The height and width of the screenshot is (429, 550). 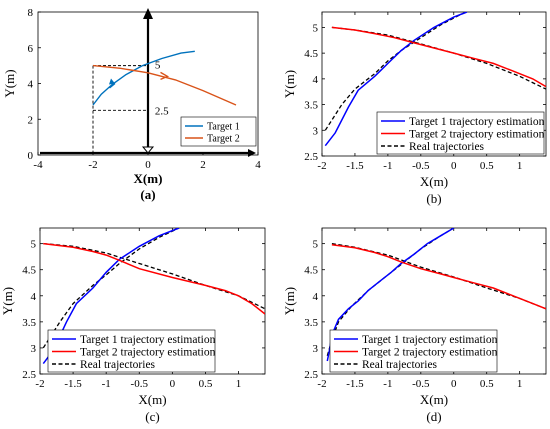 I want to click on plot-area, so click(x=435, y=79).